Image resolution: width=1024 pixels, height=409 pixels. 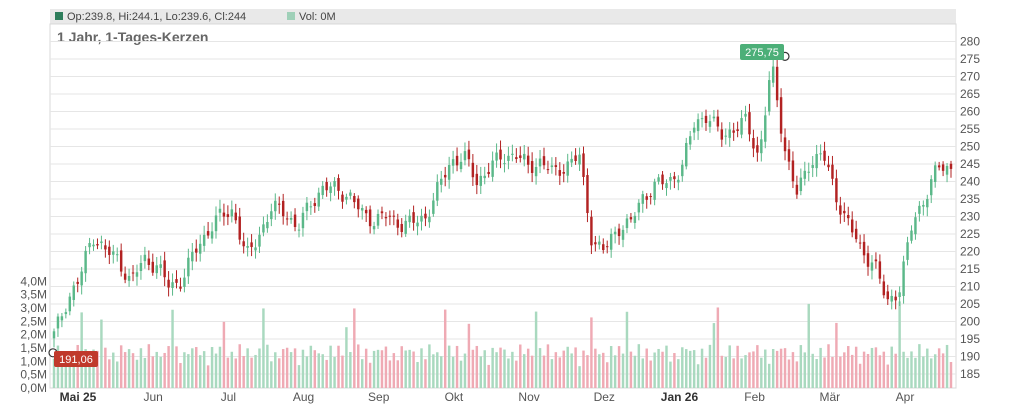 I want to click on price-tick-label: 190, so click(x=970, y=357).